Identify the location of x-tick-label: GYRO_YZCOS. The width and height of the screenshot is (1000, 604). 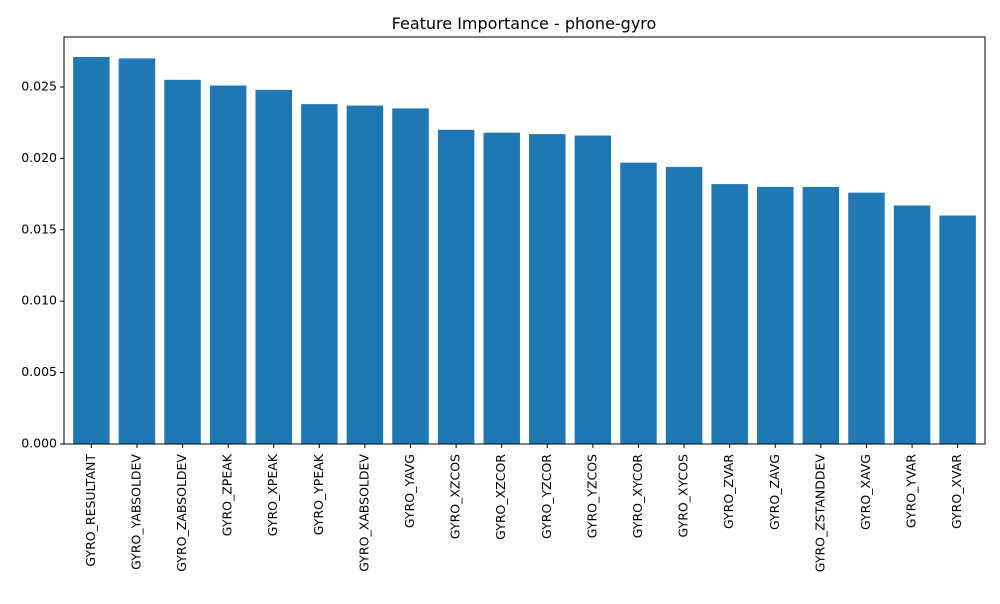
(591, 496).